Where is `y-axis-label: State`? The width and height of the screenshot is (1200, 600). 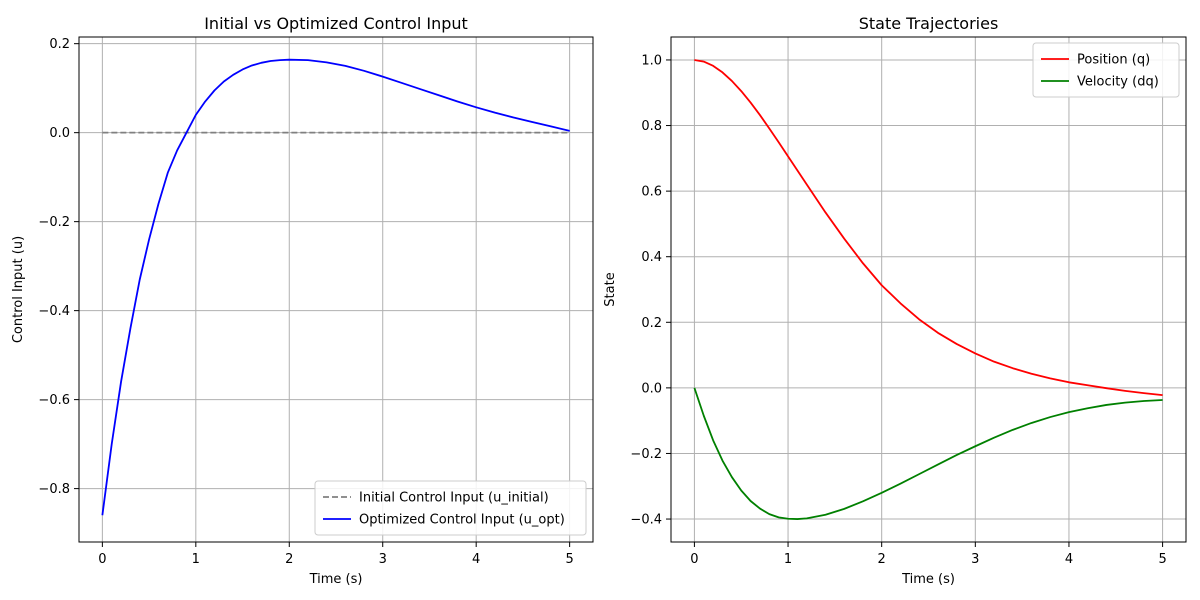
y-axis-label: State is located at coordinates (610, 289).